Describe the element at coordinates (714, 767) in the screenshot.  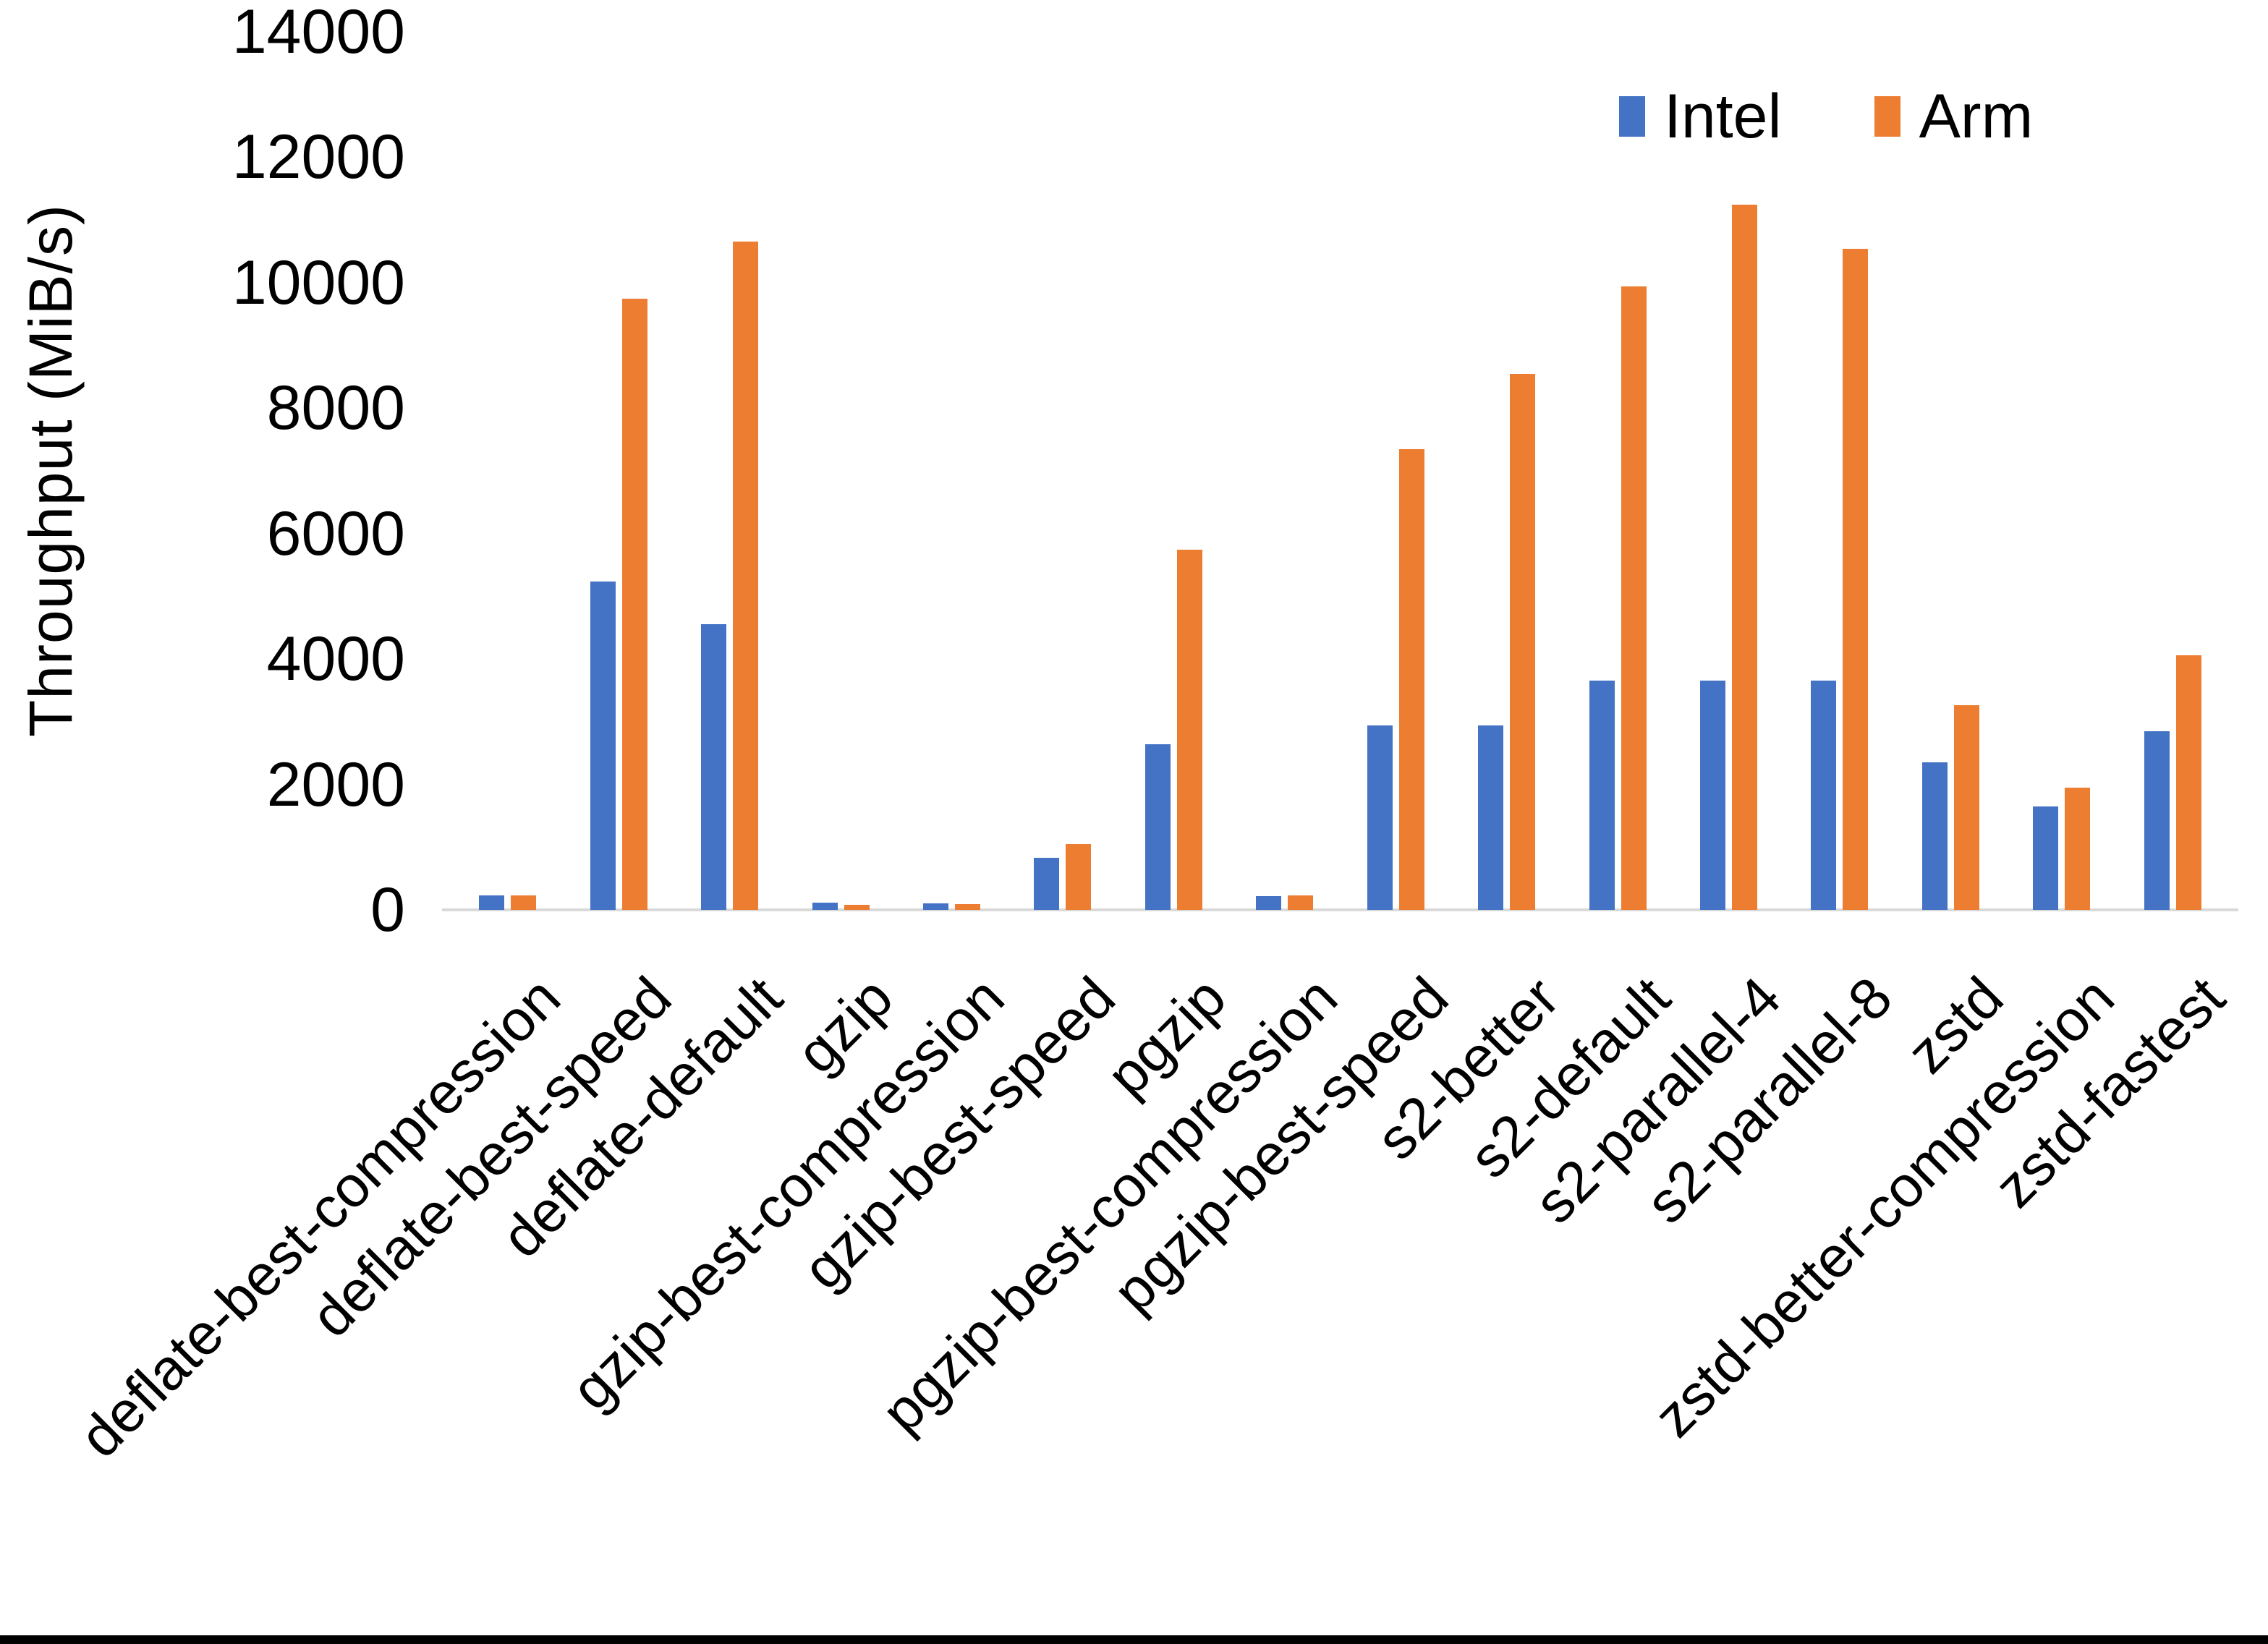
I see `bar-intel-deflate-default` at that location.